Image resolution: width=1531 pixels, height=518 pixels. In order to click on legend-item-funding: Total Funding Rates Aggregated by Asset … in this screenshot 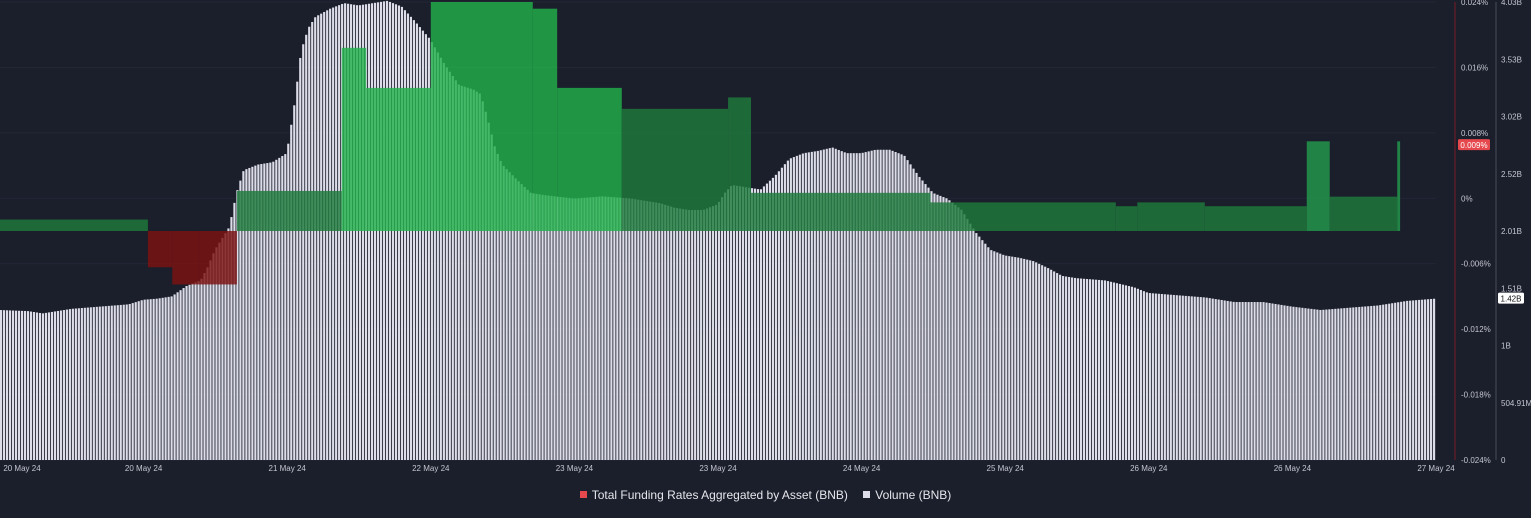, I will do `click(713, 495)`.